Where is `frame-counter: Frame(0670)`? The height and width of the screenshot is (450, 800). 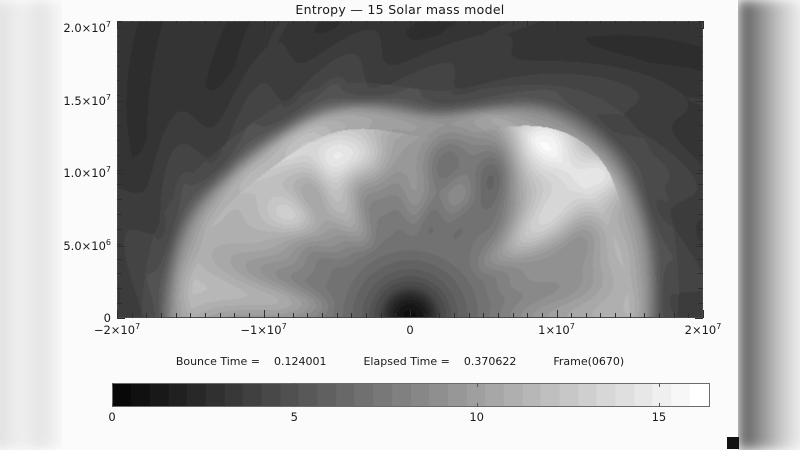 frame-counter: Frame(0670) is located at coordinates (589, 361).